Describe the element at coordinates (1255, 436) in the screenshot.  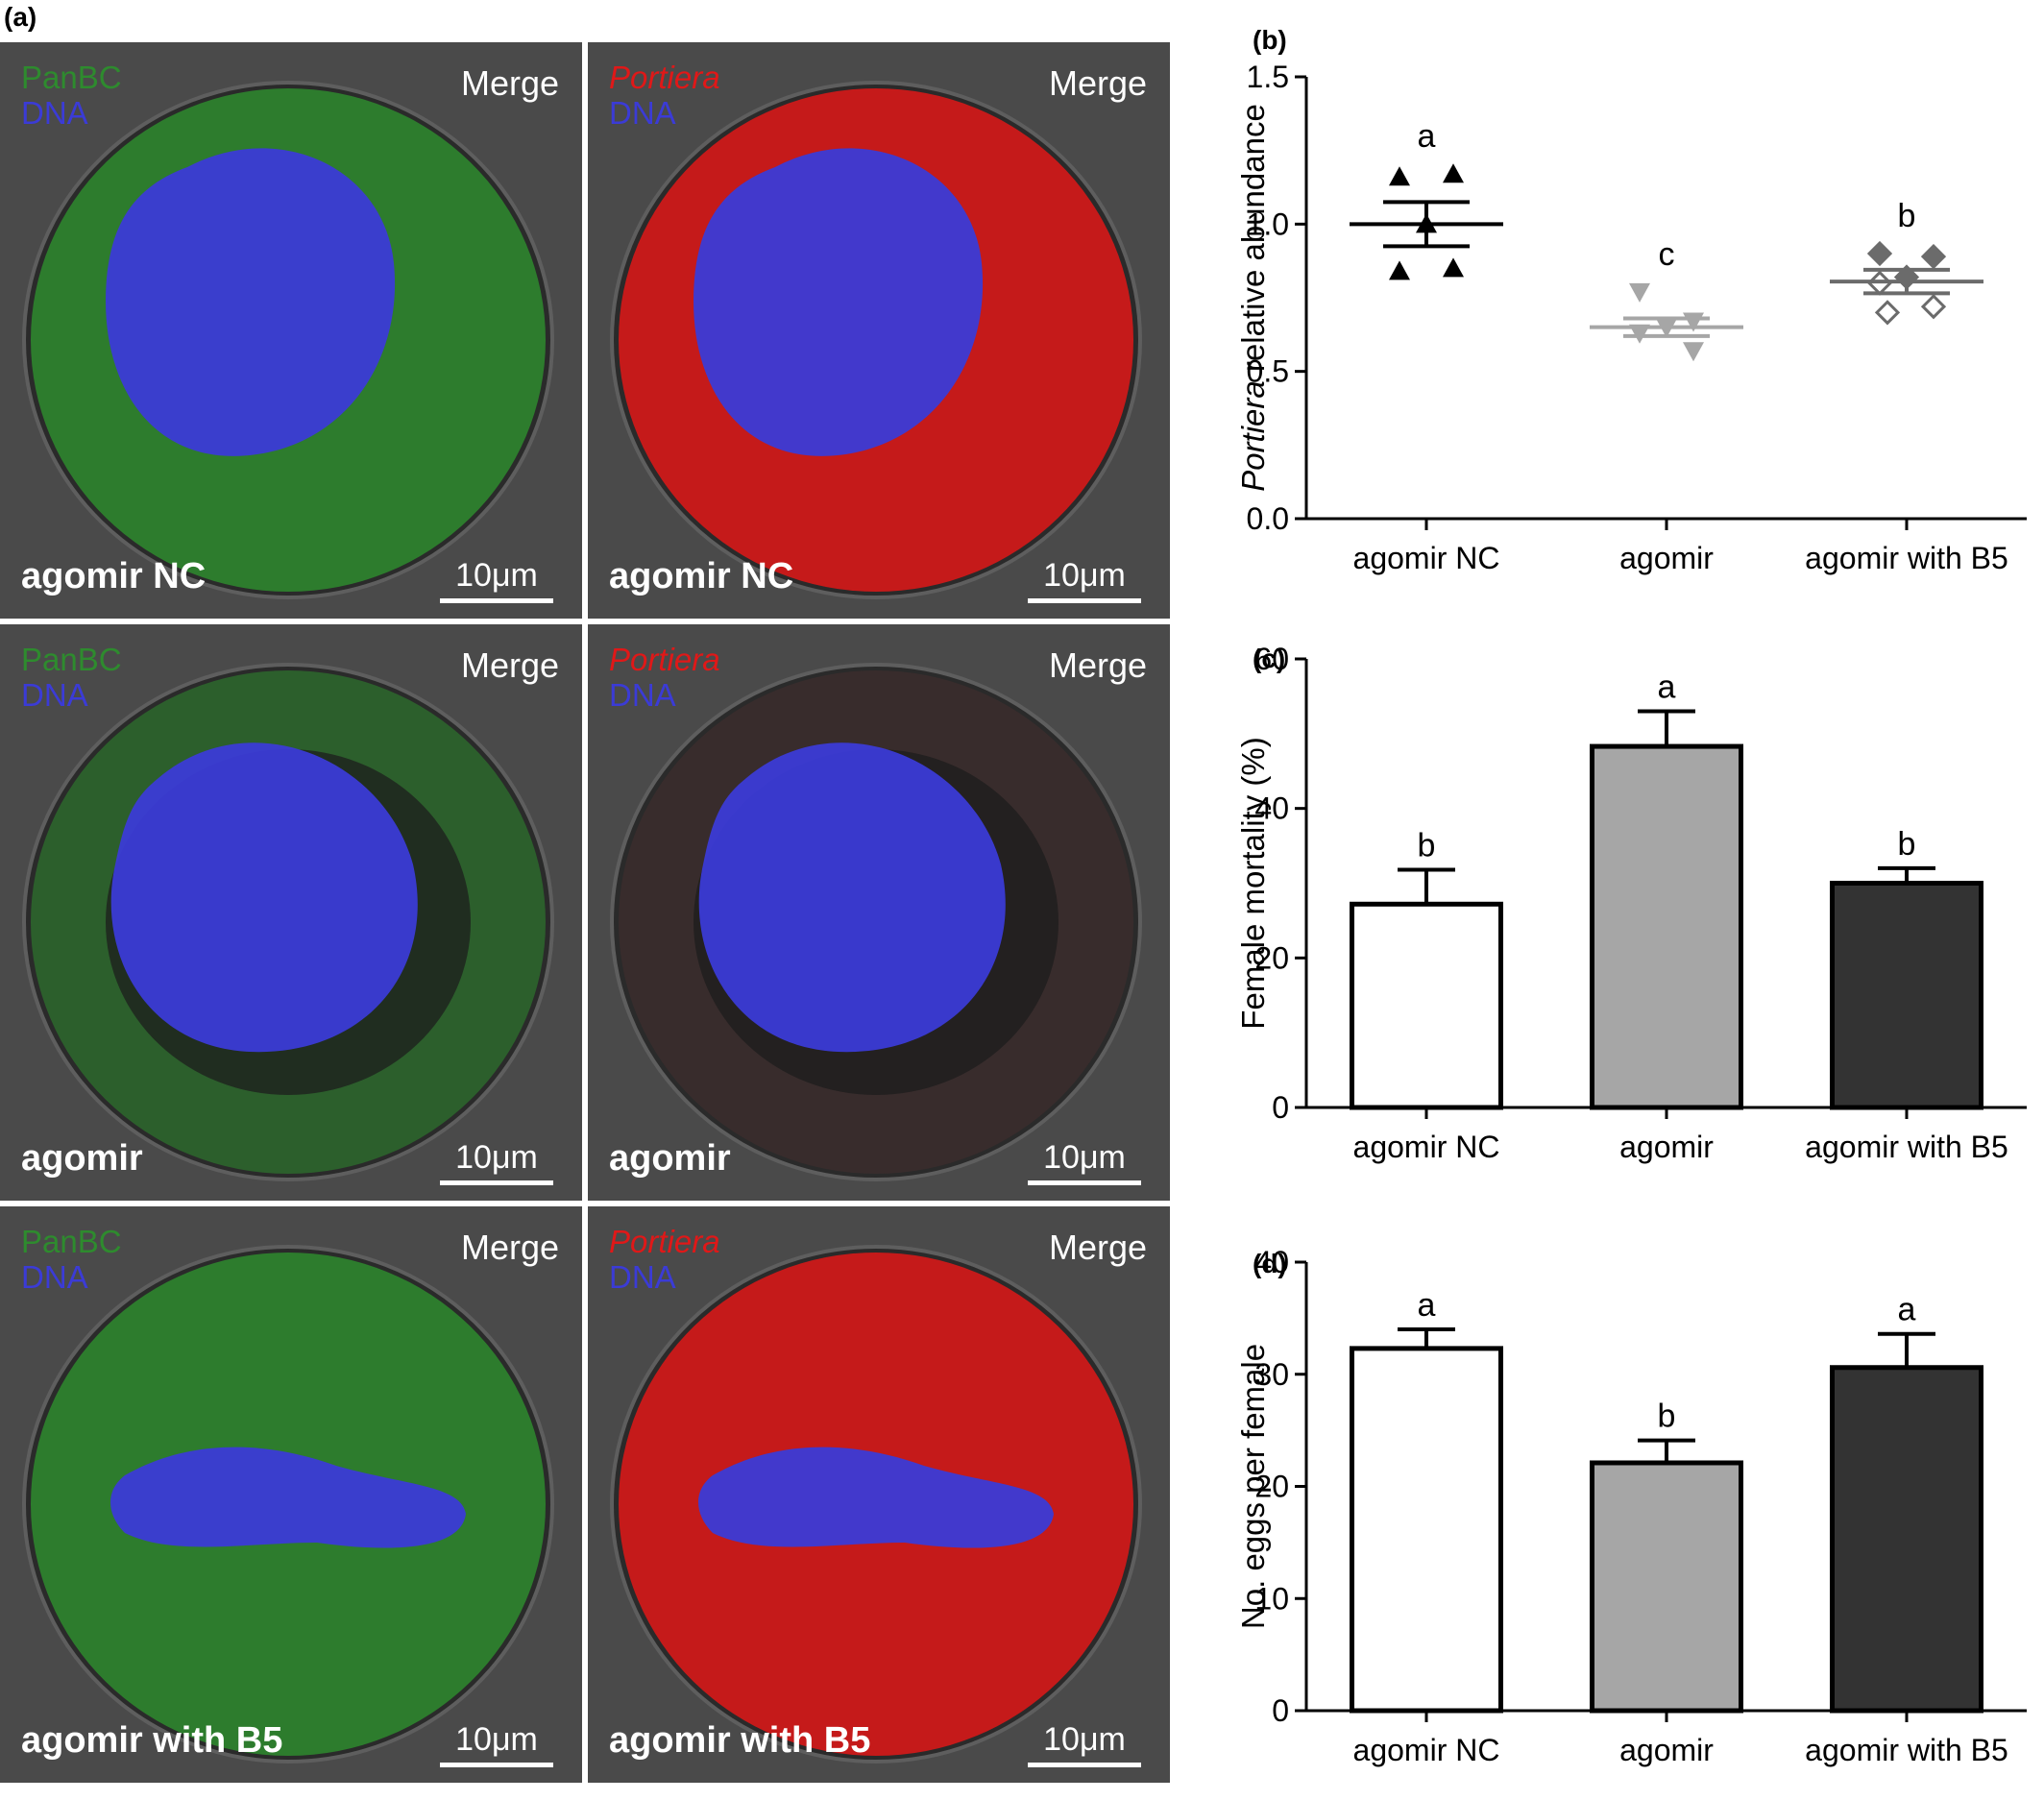
I see `y-axis-label-italic: Portiera` at that location.